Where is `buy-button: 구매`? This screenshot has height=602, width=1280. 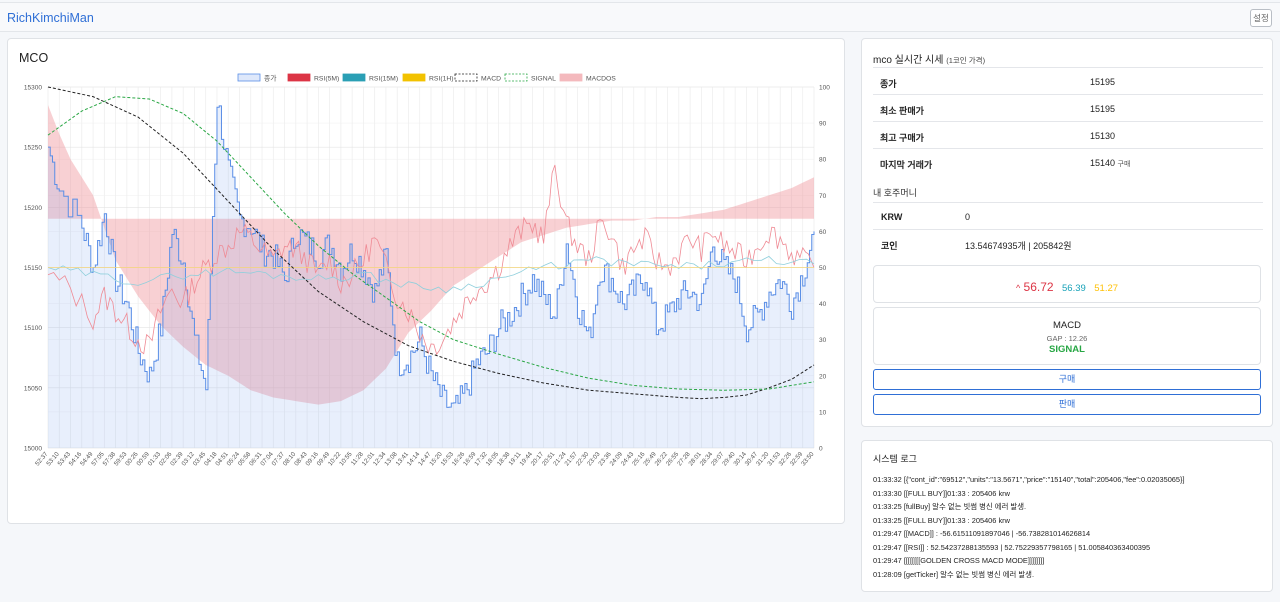 buy-button: 구매 is located at coordinates (1067, 379).